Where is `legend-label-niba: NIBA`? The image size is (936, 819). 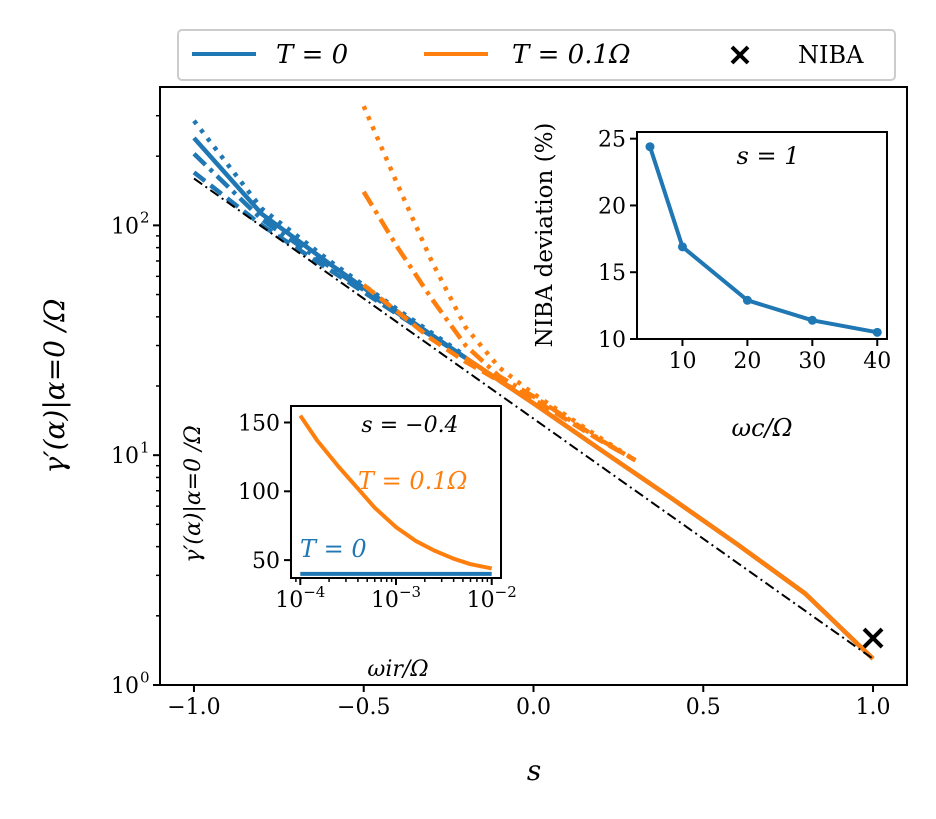
legend-label-niba: NIBA is located at coordinates (831, 55).